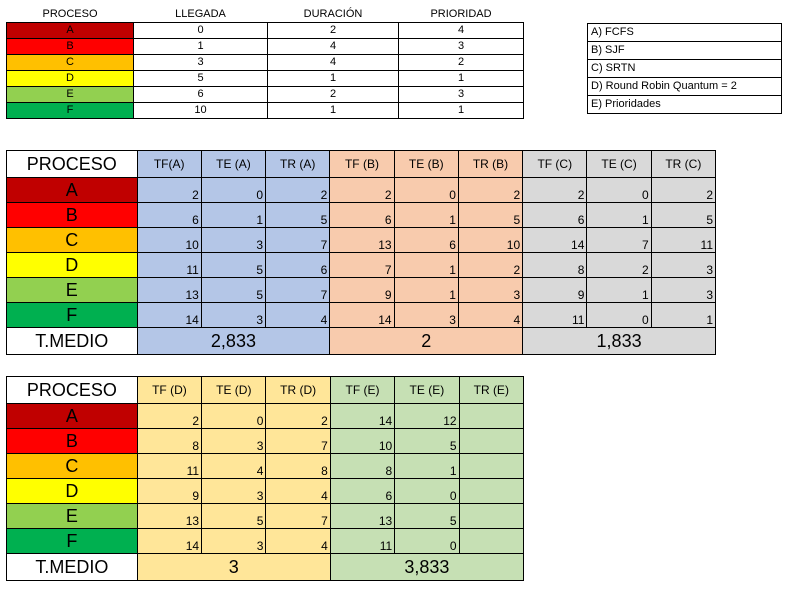  Describe the element at coordinates (265, 441) in the screenshot. I see `table-row: B 8 3 7 10 5` at that location.